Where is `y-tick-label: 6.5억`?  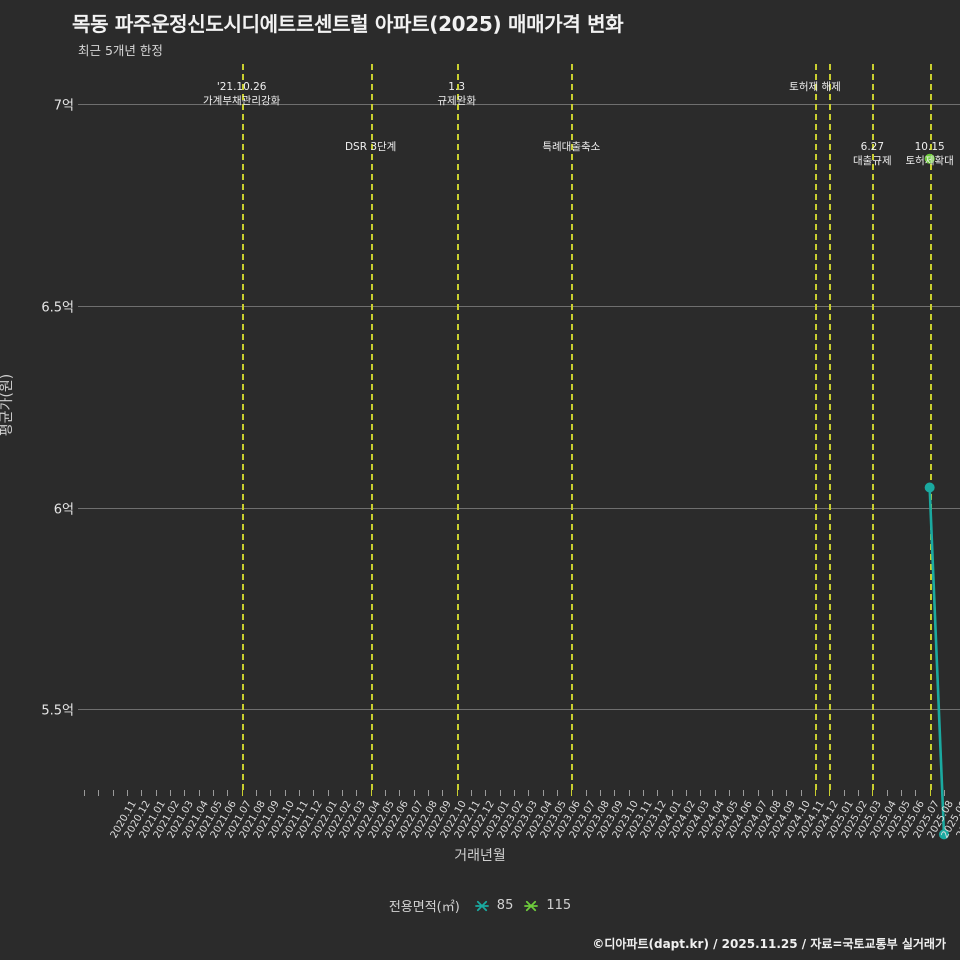 y-tick-label: 6.5억 is located at coordinates (57, 308).